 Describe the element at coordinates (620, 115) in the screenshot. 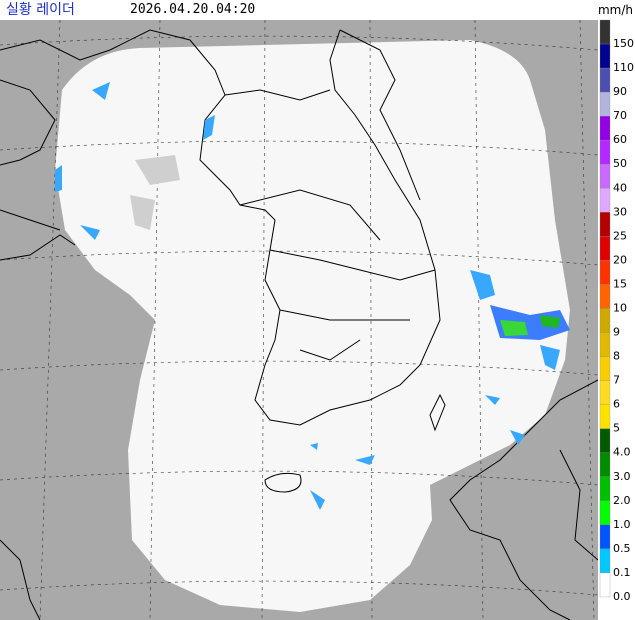

I see `legend-label: 70` at that location.